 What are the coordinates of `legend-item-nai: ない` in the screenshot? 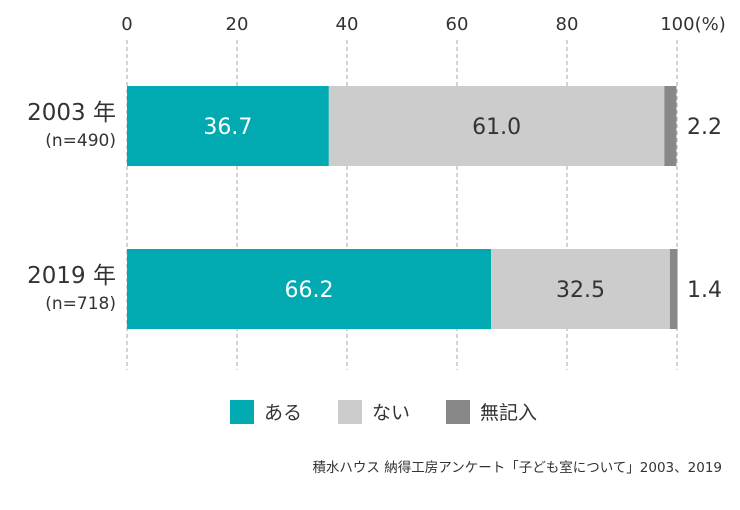 It's located at (374, 411).